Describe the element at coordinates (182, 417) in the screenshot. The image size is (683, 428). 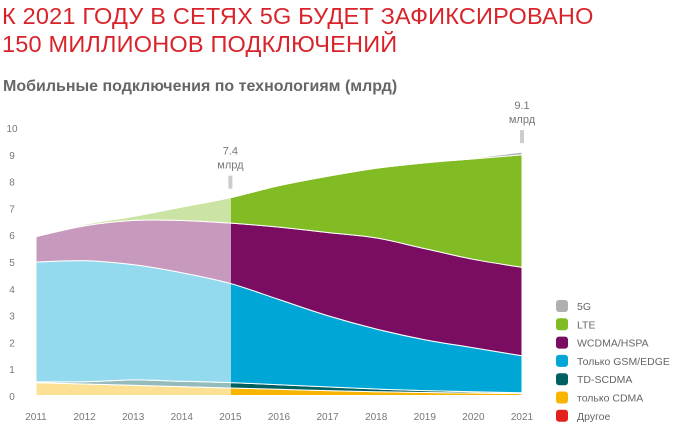
I see `x-tick-label: 2014` at that location.